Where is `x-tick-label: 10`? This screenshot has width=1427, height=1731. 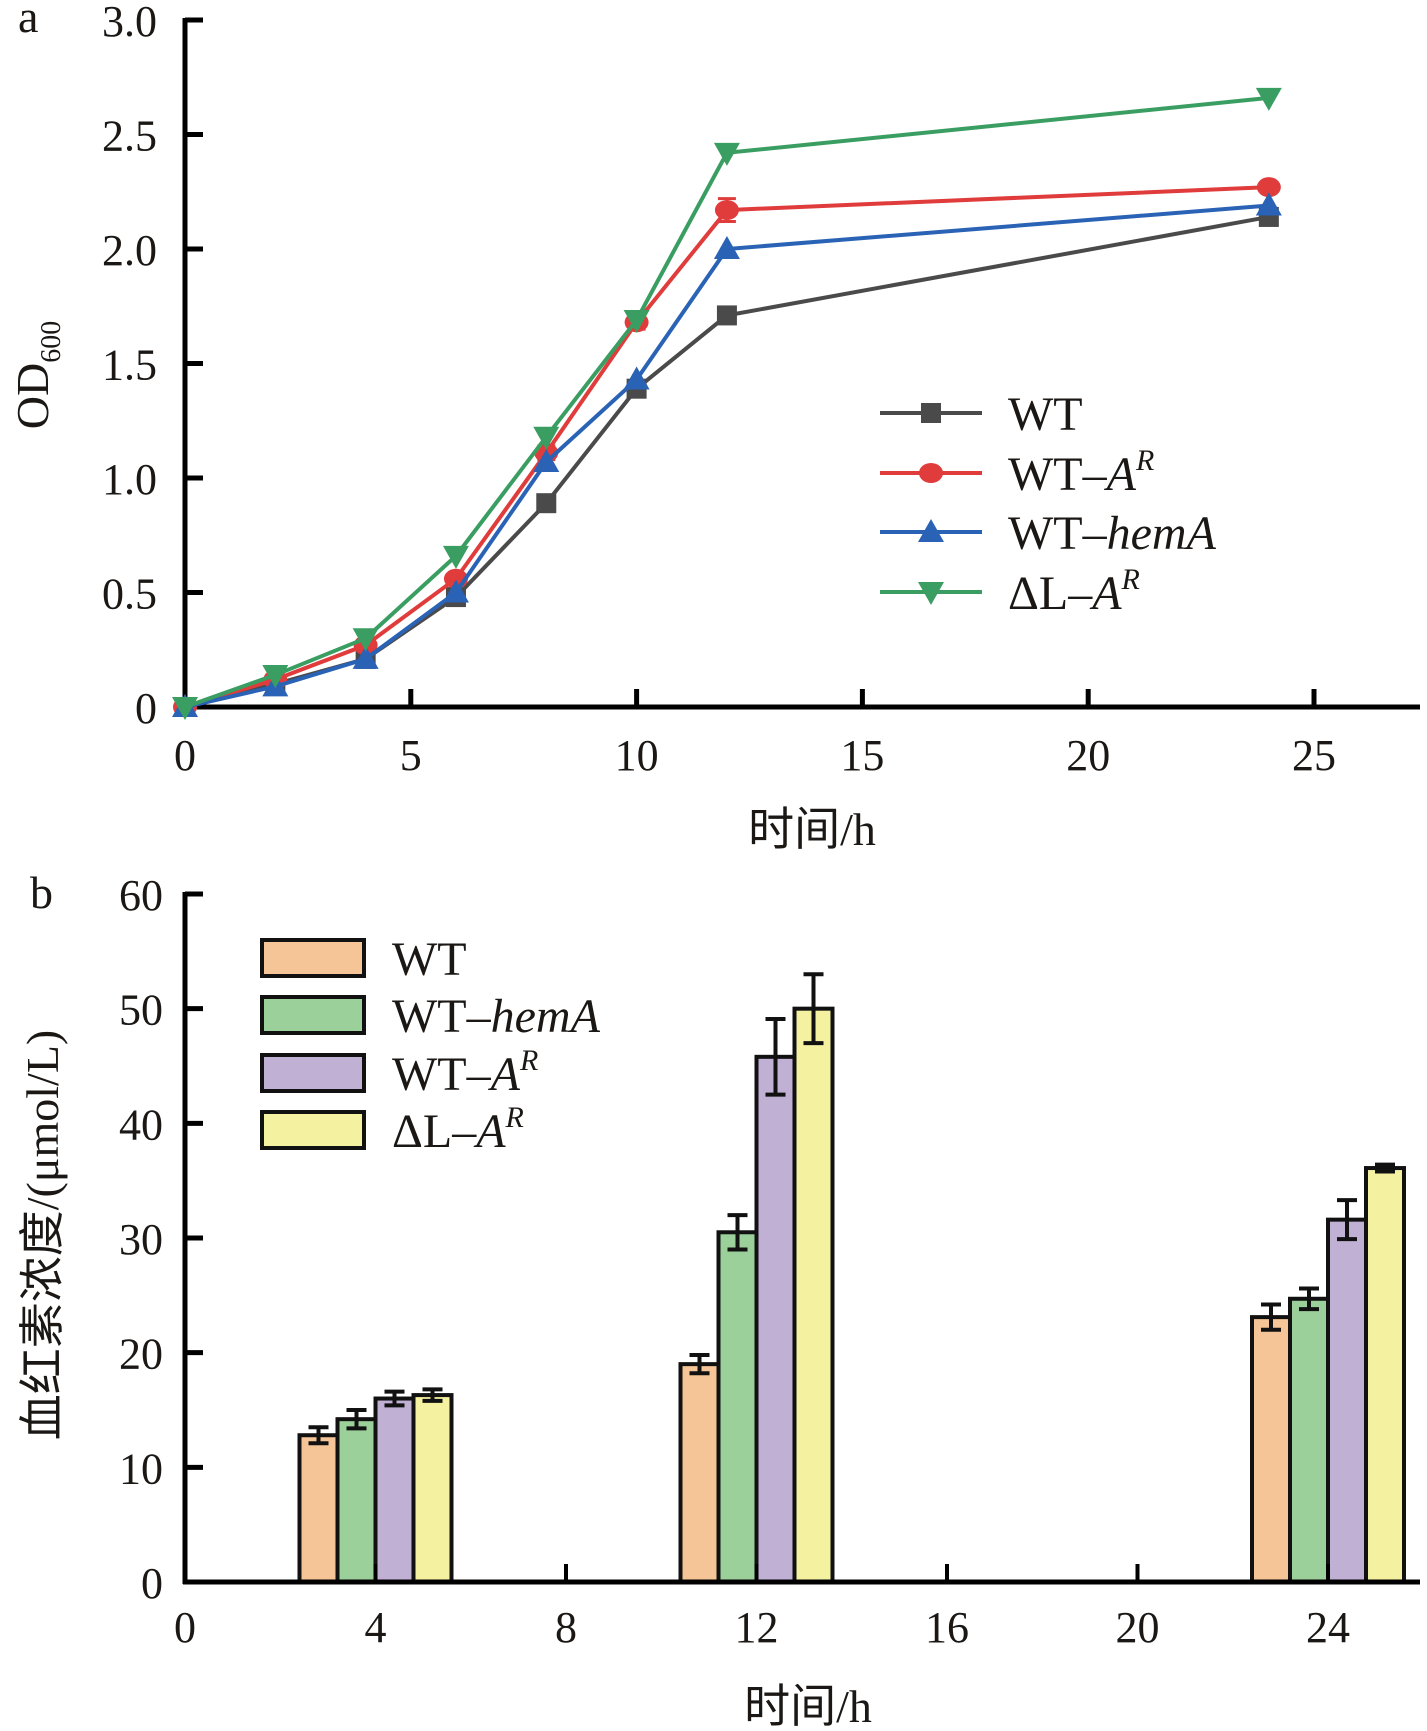 x-tick-label: 10 is located at coordinates (637, 755).